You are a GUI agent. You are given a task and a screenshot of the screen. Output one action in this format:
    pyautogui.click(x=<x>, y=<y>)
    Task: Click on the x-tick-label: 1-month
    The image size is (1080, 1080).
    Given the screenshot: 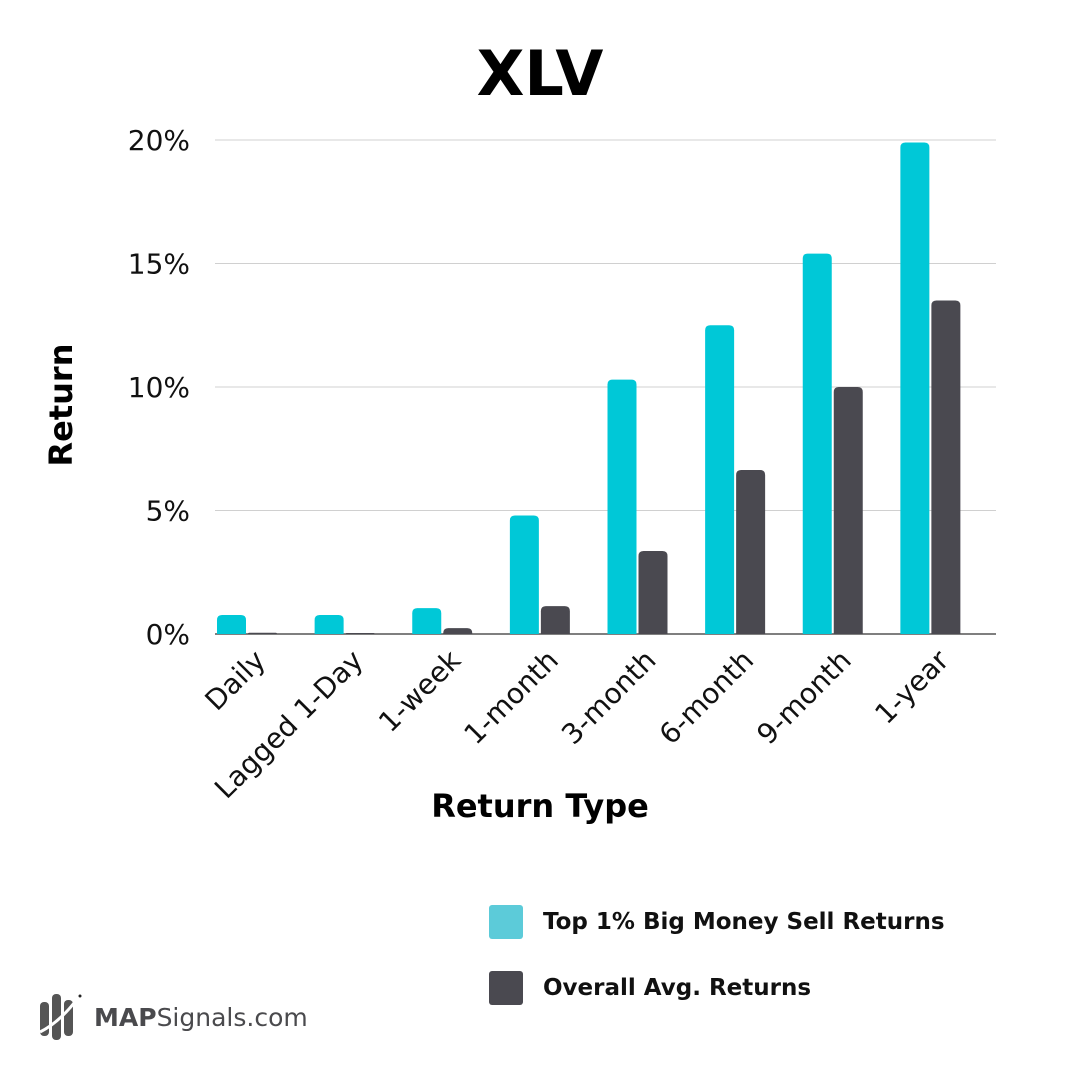 What is the action you would take?
    pyautogui.click(x=510, y=697)
    